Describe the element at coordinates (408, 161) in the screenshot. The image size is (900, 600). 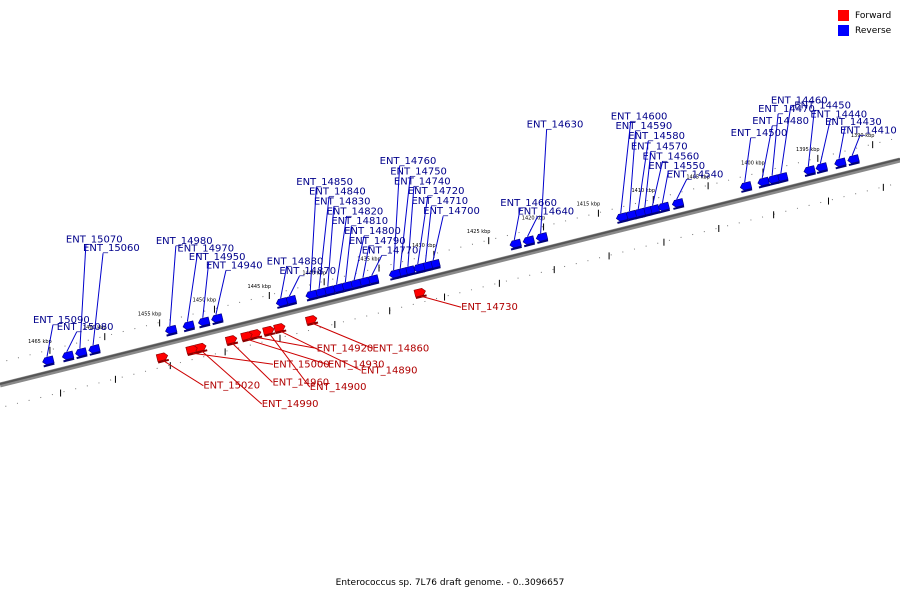
I see `gene-label: ENT_14760` at that location.